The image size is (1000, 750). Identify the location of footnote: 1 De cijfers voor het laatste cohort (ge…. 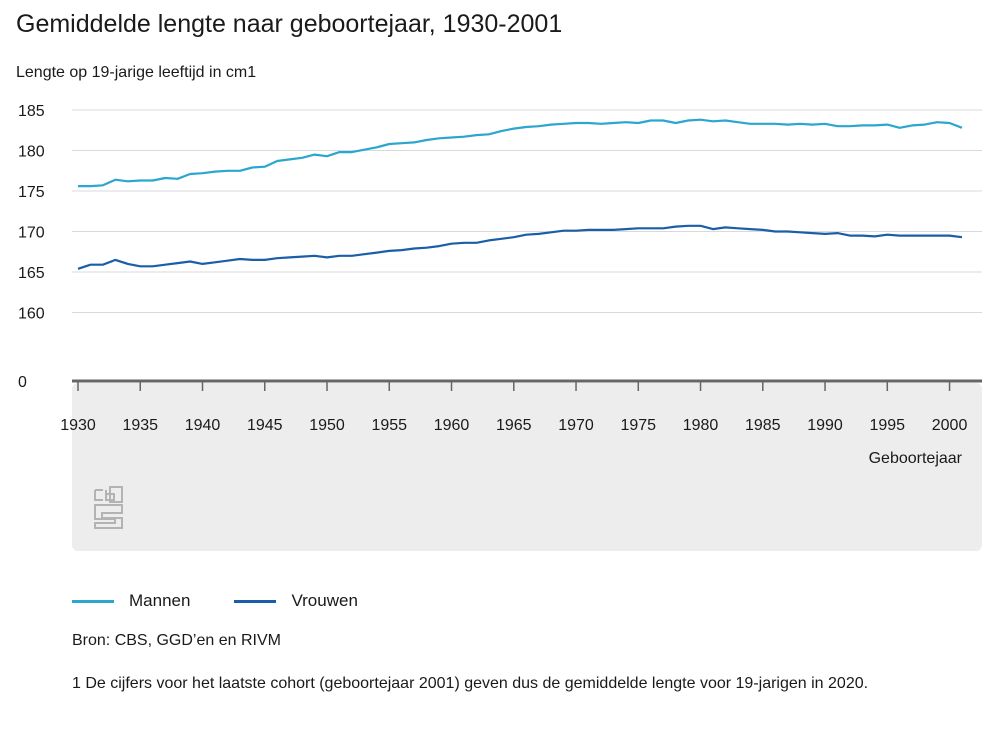
(470, 683).